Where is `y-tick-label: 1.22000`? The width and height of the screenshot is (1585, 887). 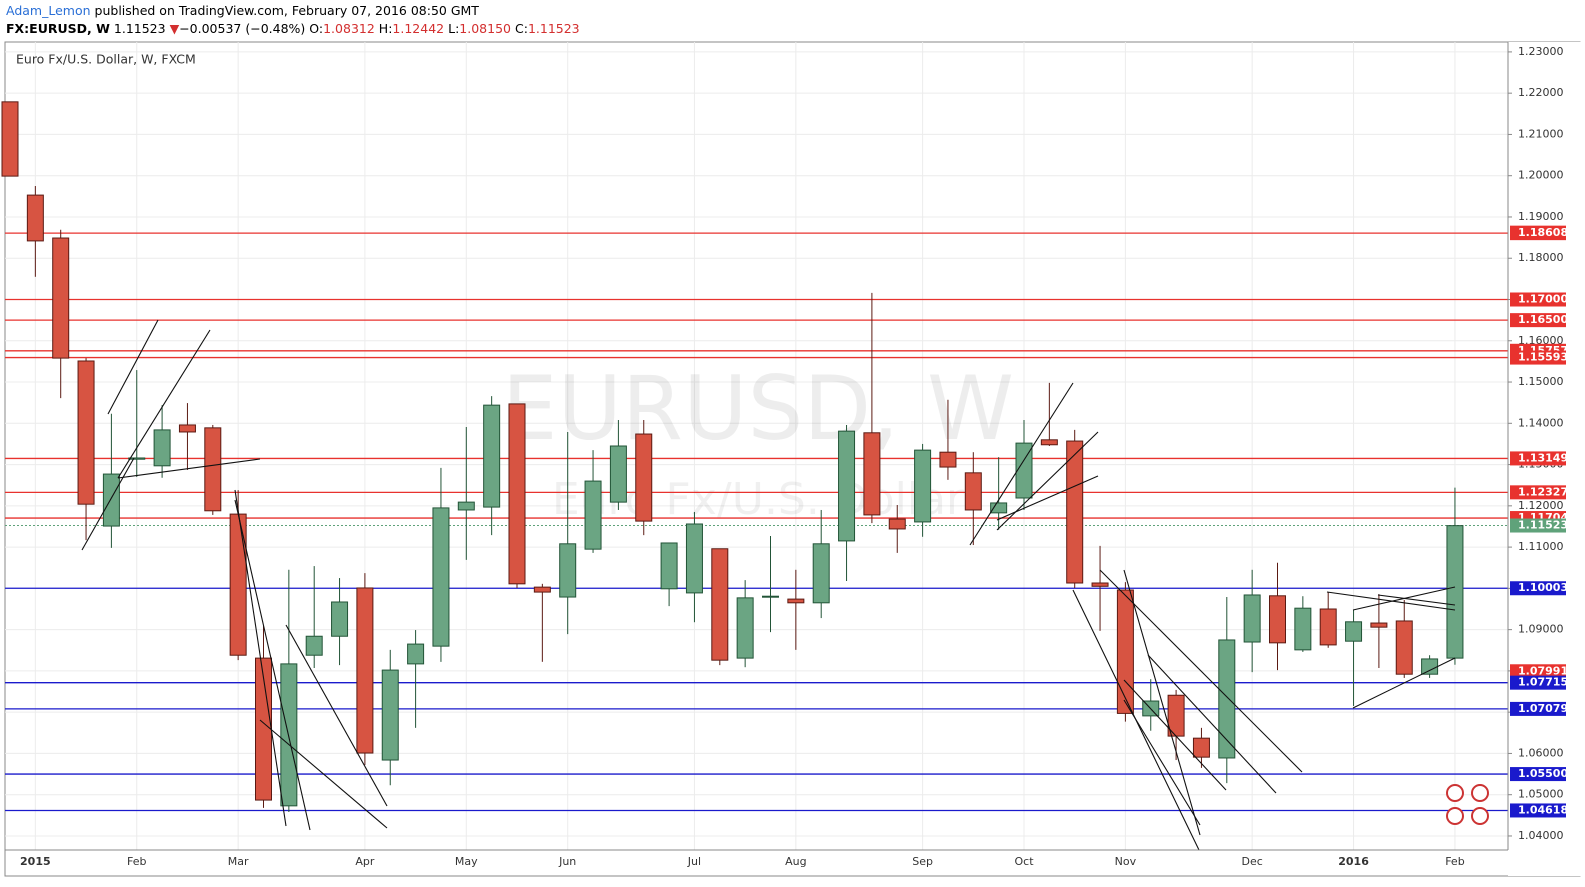 y-tick-label: 1.22000 is located at coordinates (1541, 92).